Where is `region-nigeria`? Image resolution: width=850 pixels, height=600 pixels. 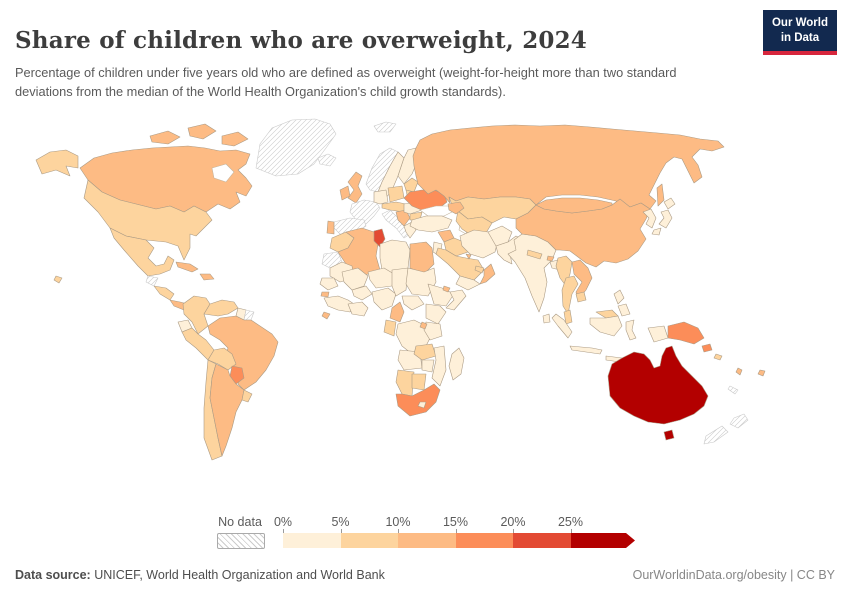 region-nigeria is located at coordinates (384, 299).